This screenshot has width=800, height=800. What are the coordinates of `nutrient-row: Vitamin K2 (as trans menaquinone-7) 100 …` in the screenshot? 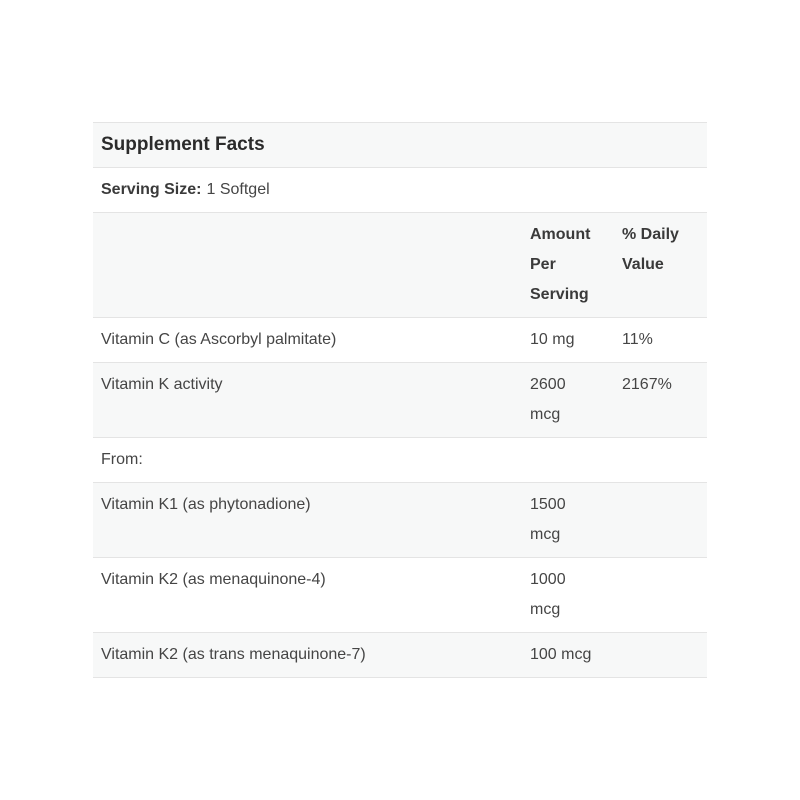 It's located at (400, 655).